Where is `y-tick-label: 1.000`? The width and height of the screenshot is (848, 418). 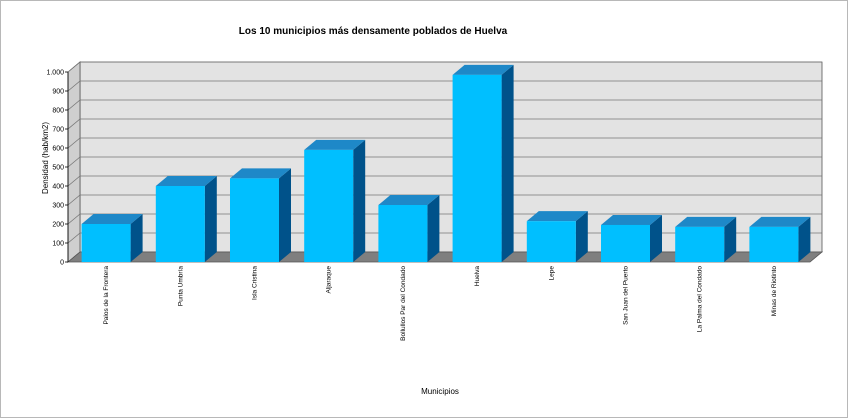 y-tick-label: 1.000 is located at coordinates (55, 73).